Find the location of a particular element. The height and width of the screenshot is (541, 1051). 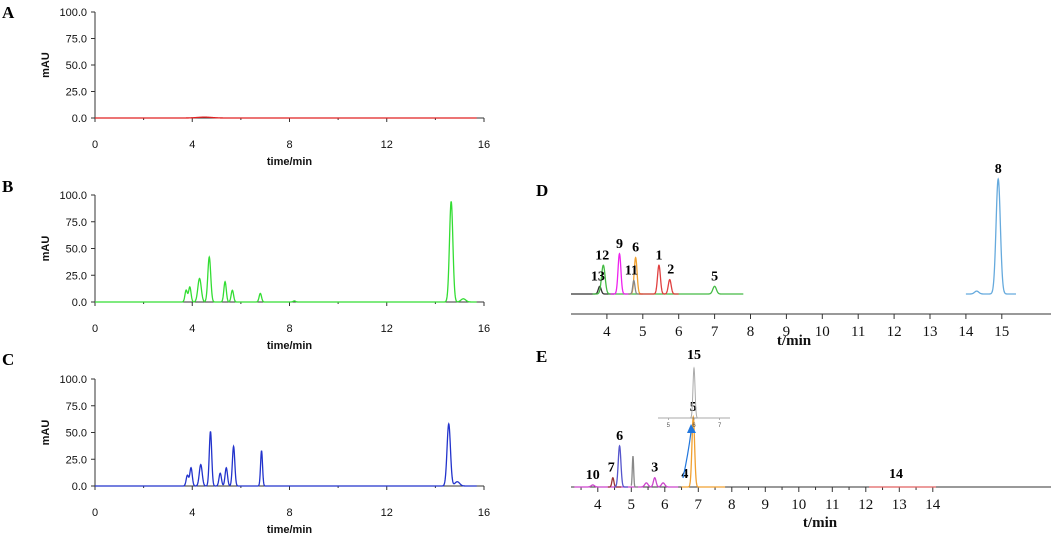

inset-tick-label: 5 is located at coordinates (669, 426).